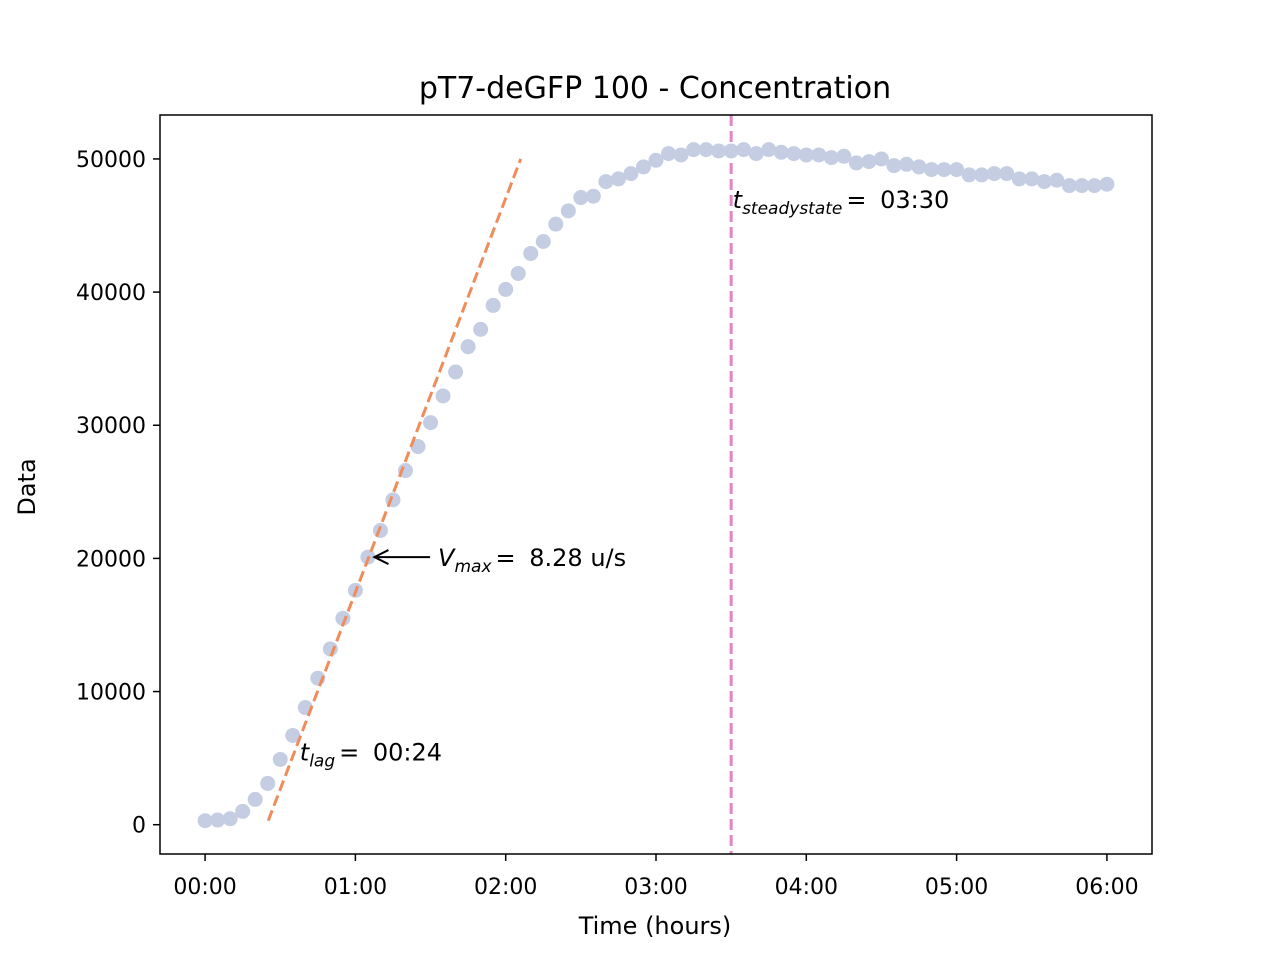 This screenshot has width=1280, height=960. Describe the element at coordinates (394, 490) in the screenshot. I see `fit-line` at that location.